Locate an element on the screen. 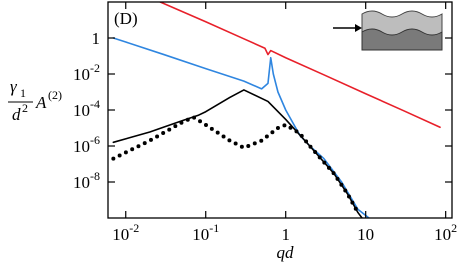 Image resolution: width=463 pixels, height=268 pixels. y-label-a: A is located at coordinates (41, 102).